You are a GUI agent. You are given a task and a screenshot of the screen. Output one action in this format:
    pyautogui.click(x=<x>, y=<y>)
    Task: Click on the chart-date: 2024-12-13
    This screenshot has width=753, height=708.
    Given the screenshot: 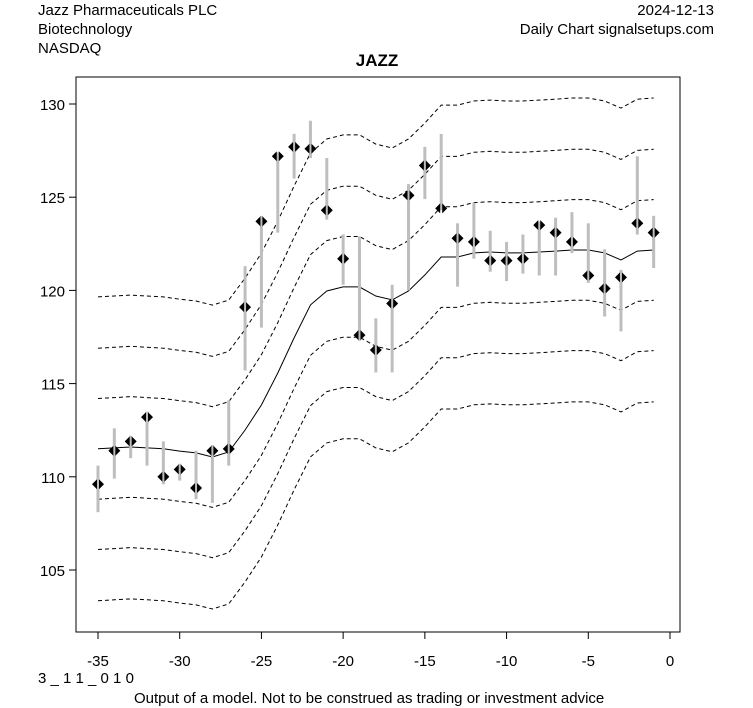 What is the action you would take?
    pyautogui.click(x=675, y=10)
    